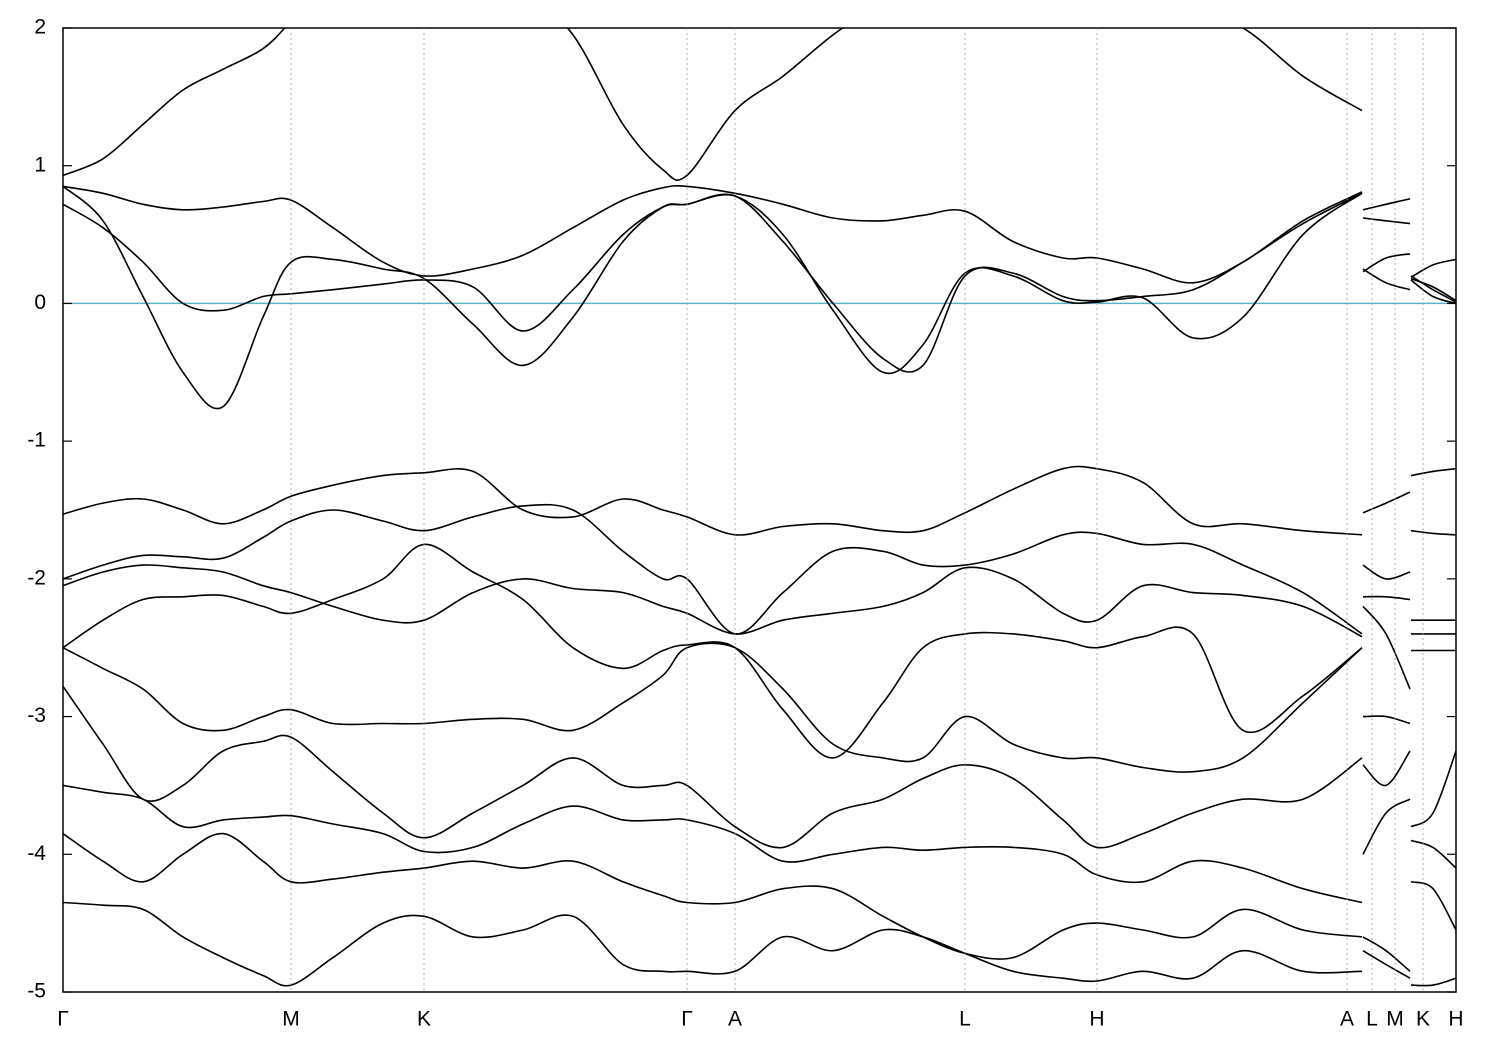 Image resolution: width=1500 pixels, height=1050 pixels. I want to click on y-tick-label: -4, so click(36, 853).